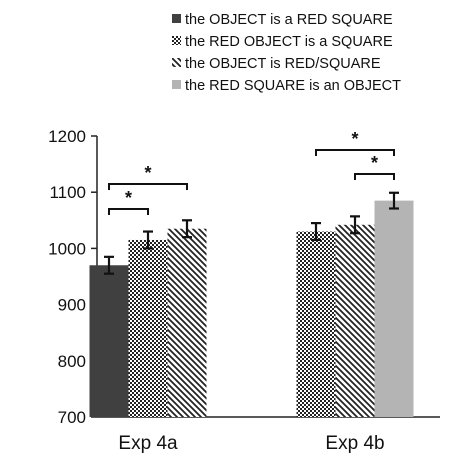  Describe the element at coordinates (283, 64) in the screenshot. I see `legend-label: the OBJECT is RED/SQUARE` at that location.